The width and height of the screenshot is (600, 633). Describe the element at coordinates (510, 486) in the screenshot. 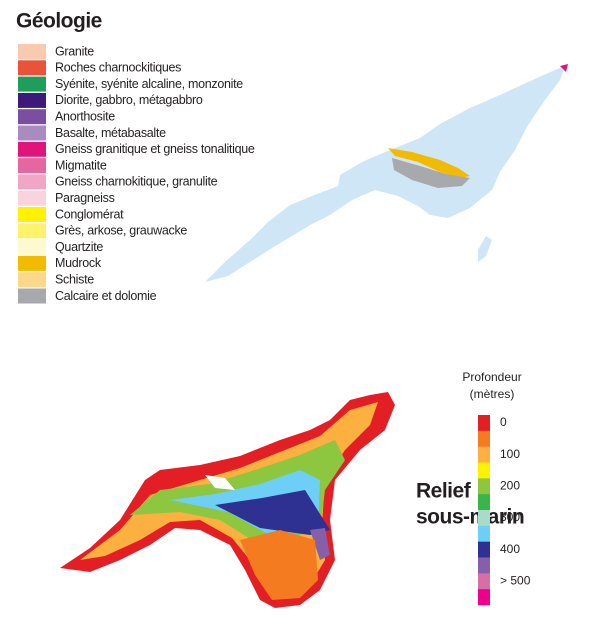

I see `scale-label: 200` at that location.